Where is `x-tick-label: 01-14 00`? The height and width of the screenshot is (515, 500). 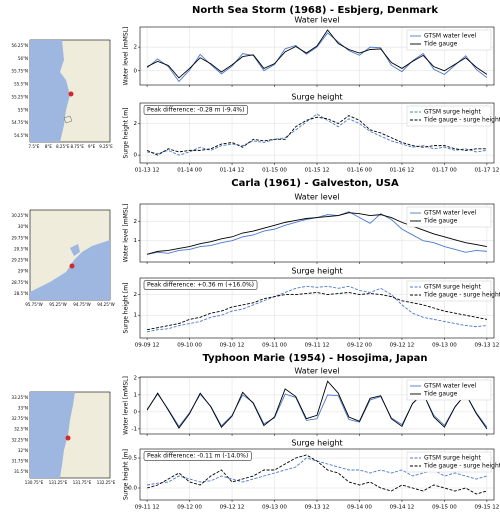
x-tick-label: 01-14 00 is located at coordinates (189, 171).